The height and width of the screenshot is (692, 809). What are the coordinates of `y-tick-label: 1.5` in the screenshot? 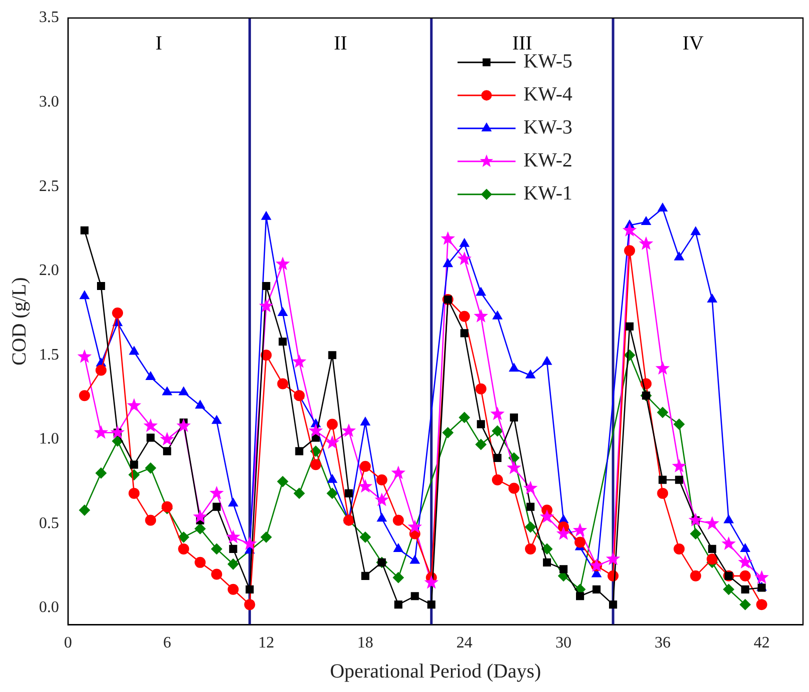 It's located at (49, 355).